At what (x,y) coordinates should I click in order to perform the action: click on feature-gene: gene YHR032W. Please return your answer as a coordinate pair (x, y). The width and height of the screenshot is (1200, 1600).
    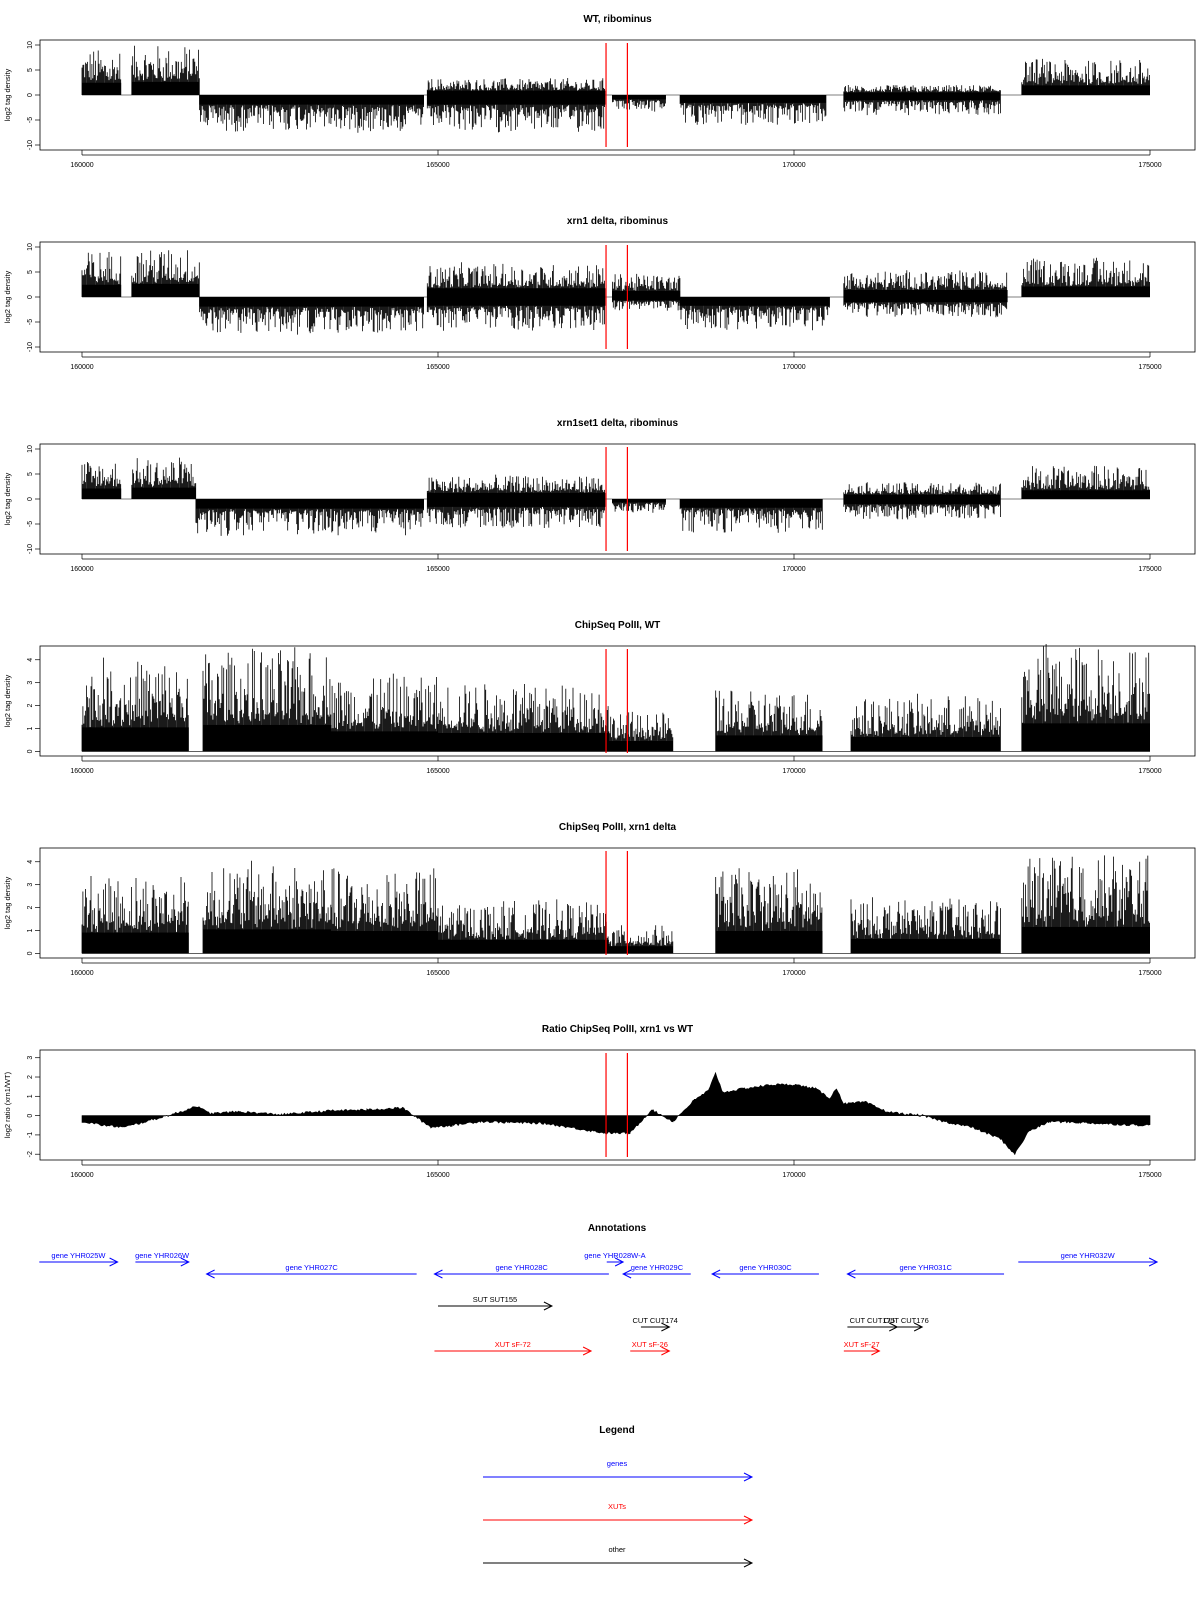
    Looking at the image, I should click on (1088, 1259).